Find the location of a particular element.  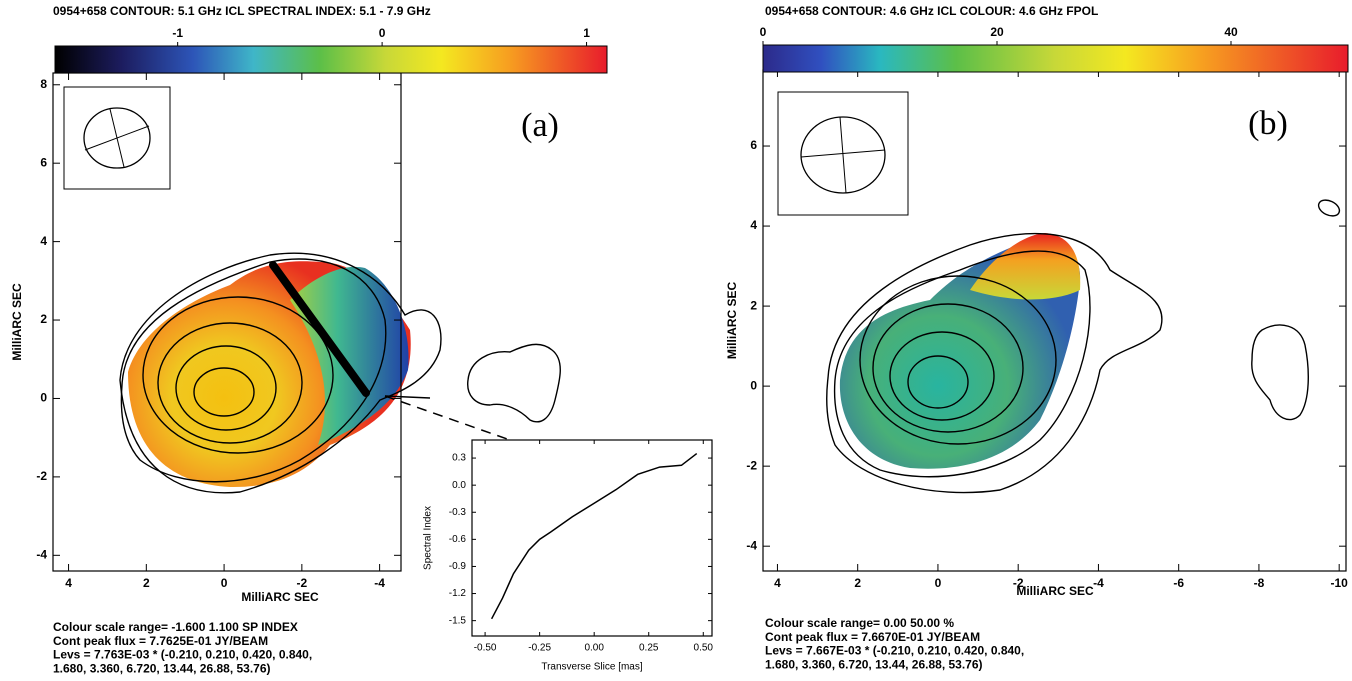

slice-line is located at coordinates (594, 536).